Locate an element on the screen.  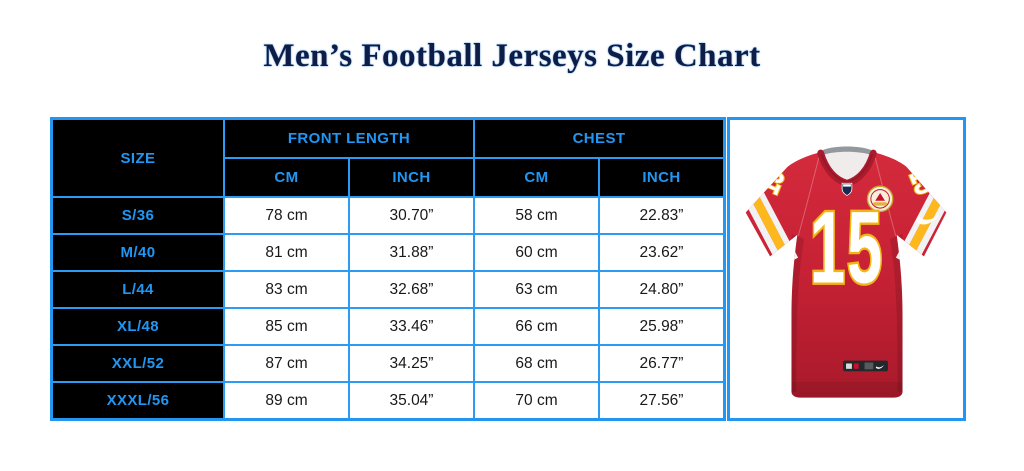
front-length-cm-value: 83 cm is located at coordinates (286, 289).